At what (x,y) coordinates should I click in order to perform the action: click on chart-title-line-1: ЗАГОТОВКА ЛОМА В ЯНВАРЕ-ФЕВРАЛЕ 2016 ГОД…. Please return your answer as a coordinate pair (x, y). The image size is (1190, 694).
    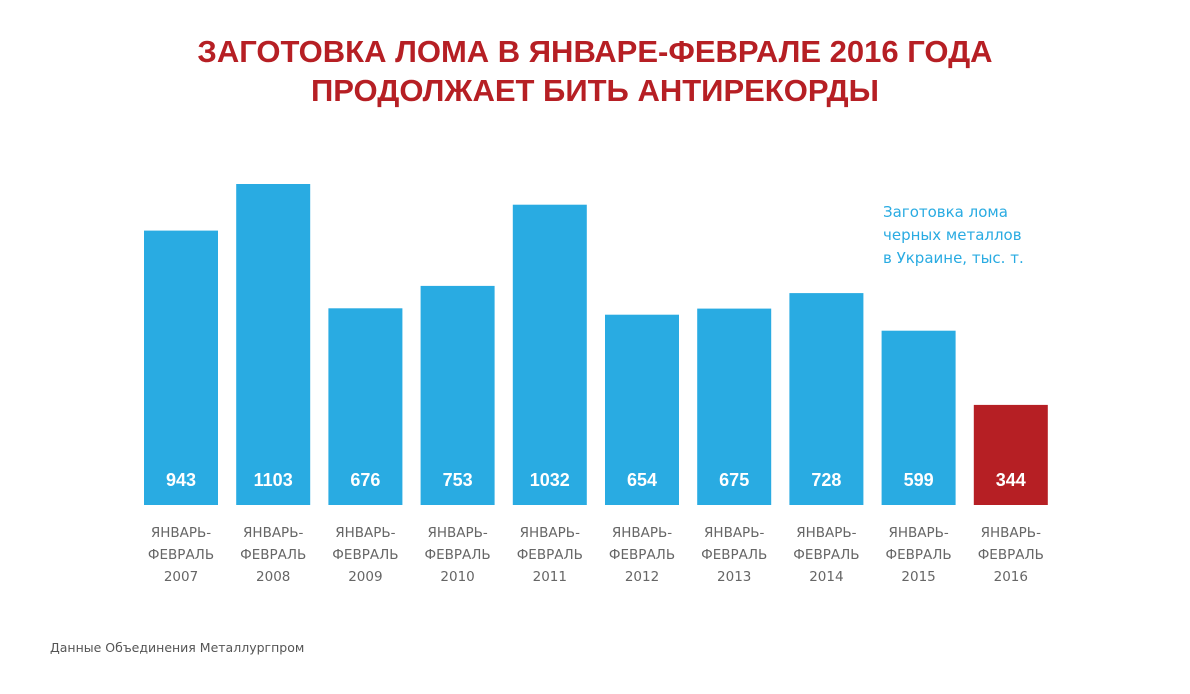
    Looking at the image, I should click on (595, 51).